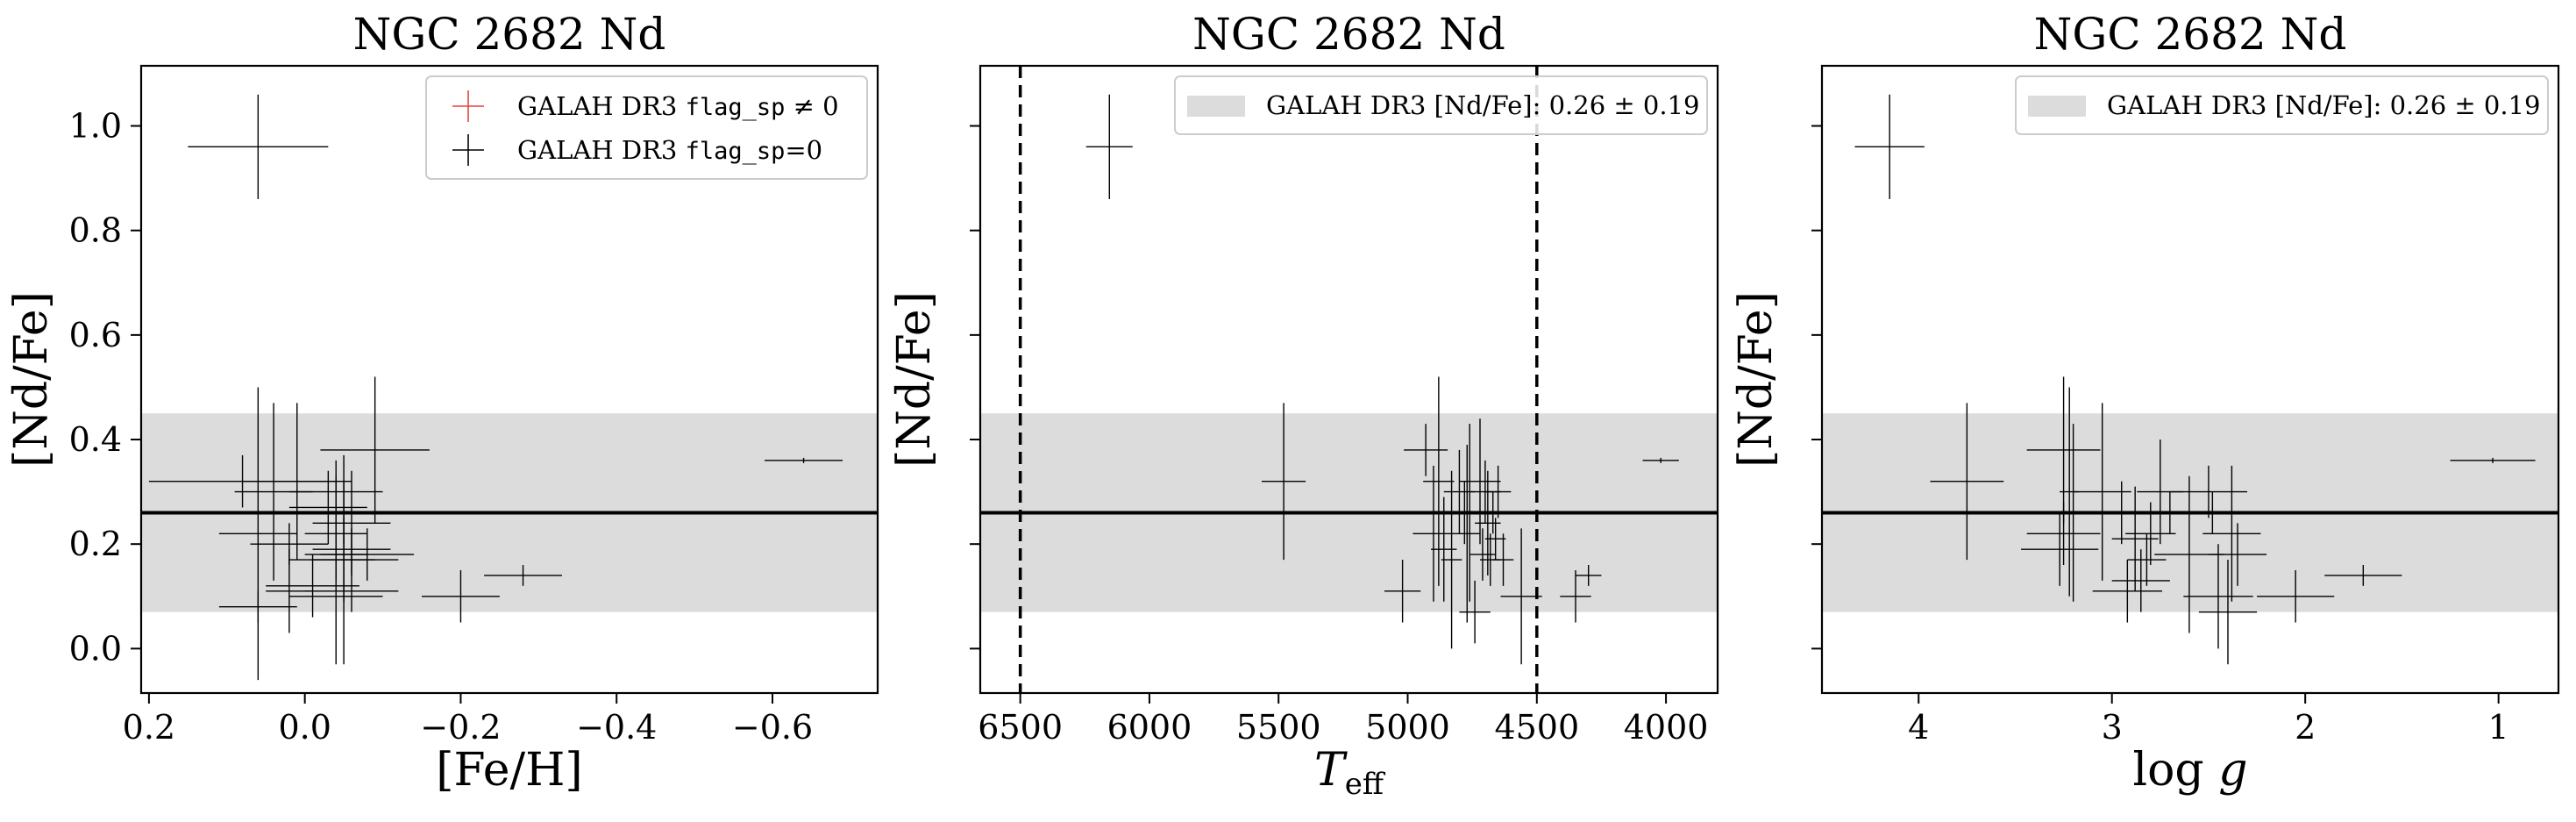 This screenshot has height=822, width=2576. What do you see at coordinates (468, 106) in the screenshot?
I see `legend-marker-flag-nonzero` at bounding box center [468, 106].